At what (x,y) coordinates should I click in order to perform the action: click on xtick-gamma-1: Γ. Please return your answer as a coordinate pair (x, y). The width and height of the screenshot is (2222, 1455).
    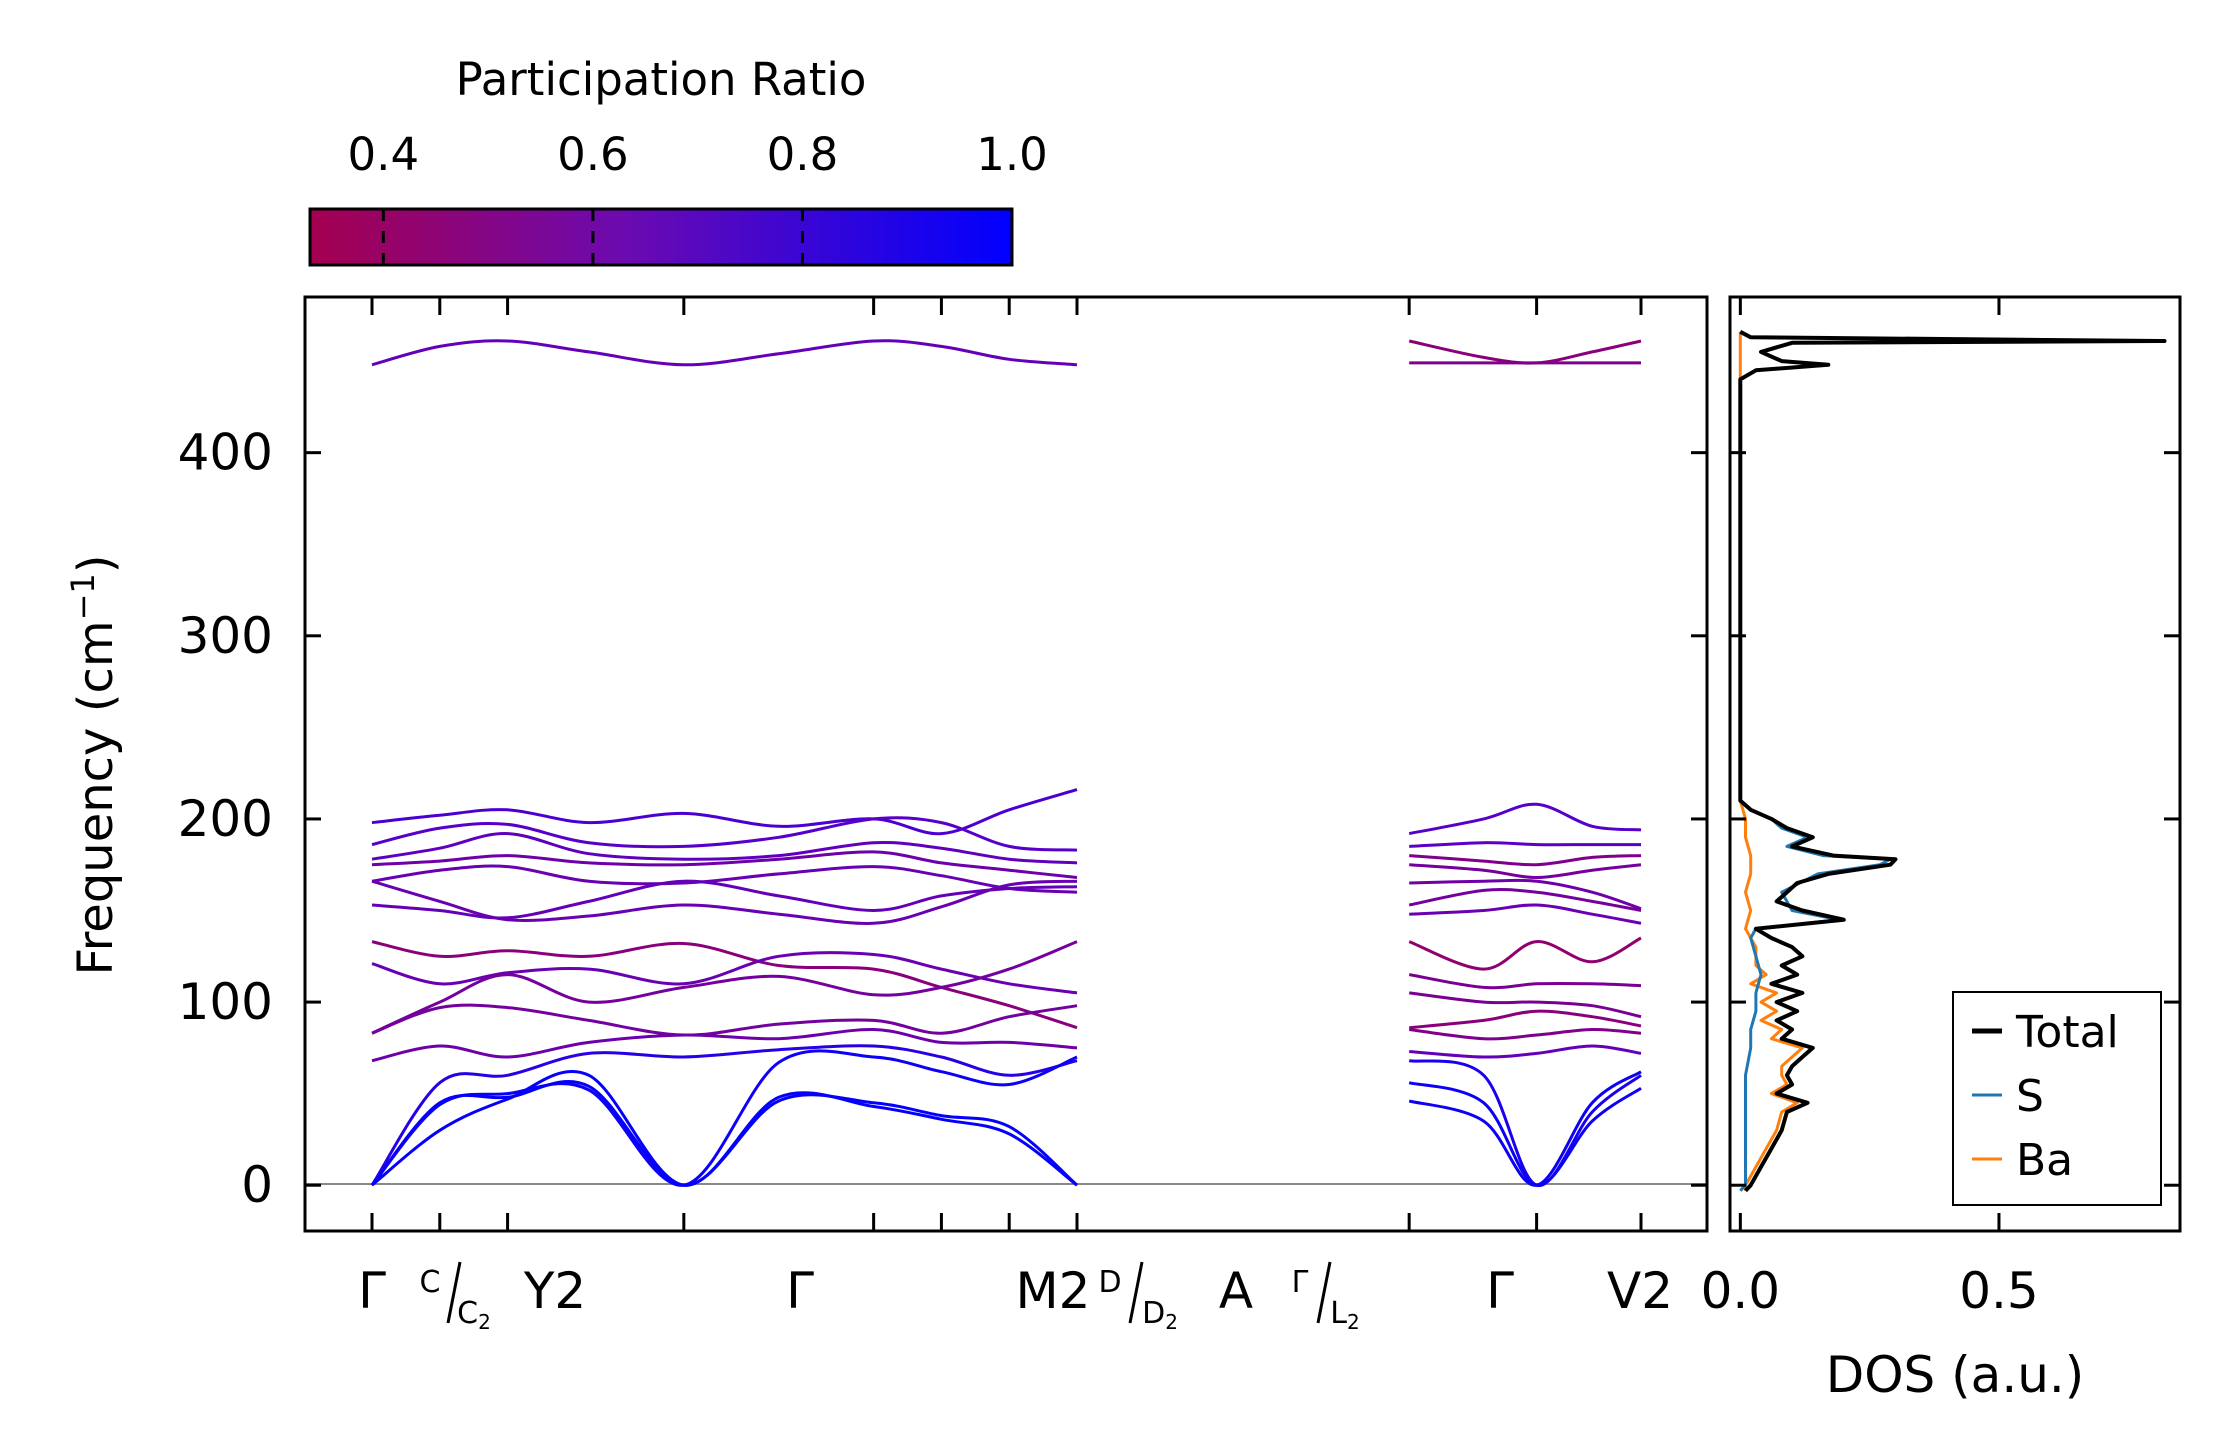
    Looking at the image, I should click on (372, 1291).